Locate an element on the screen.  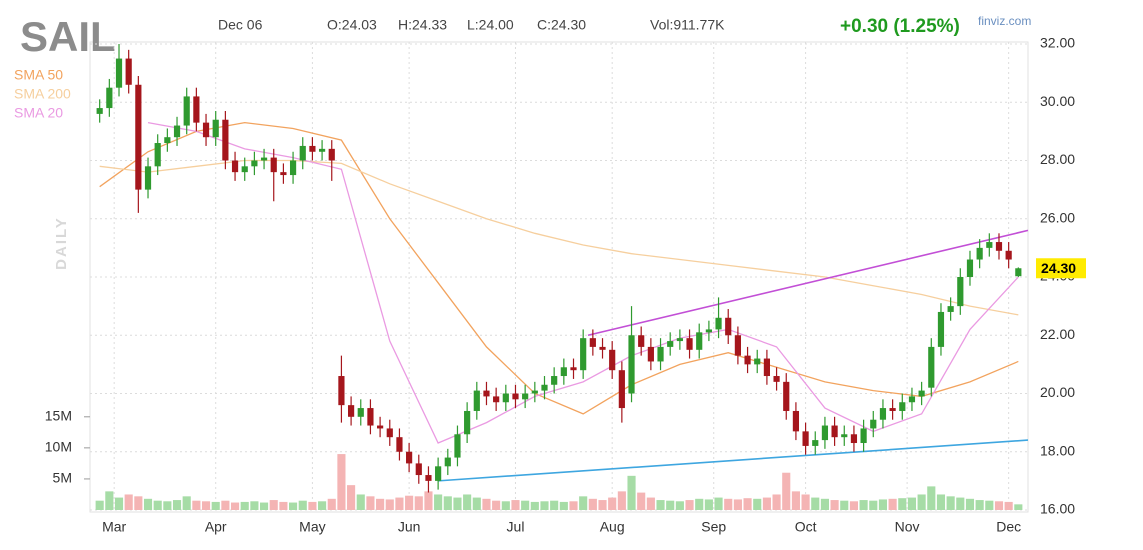
trendline is located at coordinates (808, 283).